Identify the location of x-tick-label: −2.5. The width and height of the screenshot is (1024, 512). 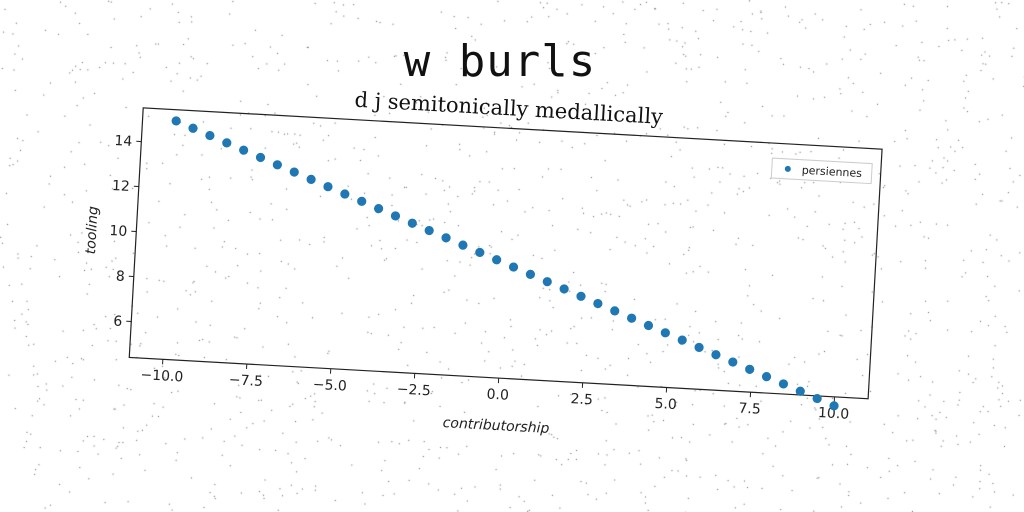
(413, 390).